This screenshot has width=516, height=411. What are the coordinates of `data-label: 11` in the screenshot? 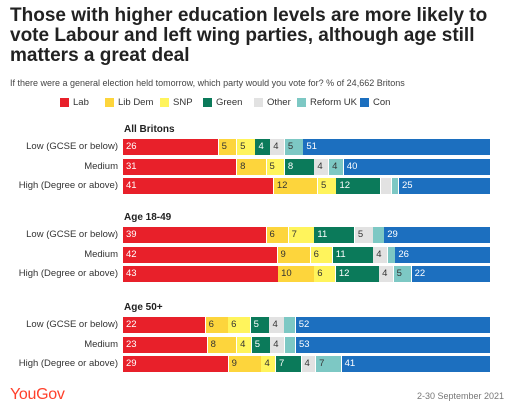 It's located at (322, 234).